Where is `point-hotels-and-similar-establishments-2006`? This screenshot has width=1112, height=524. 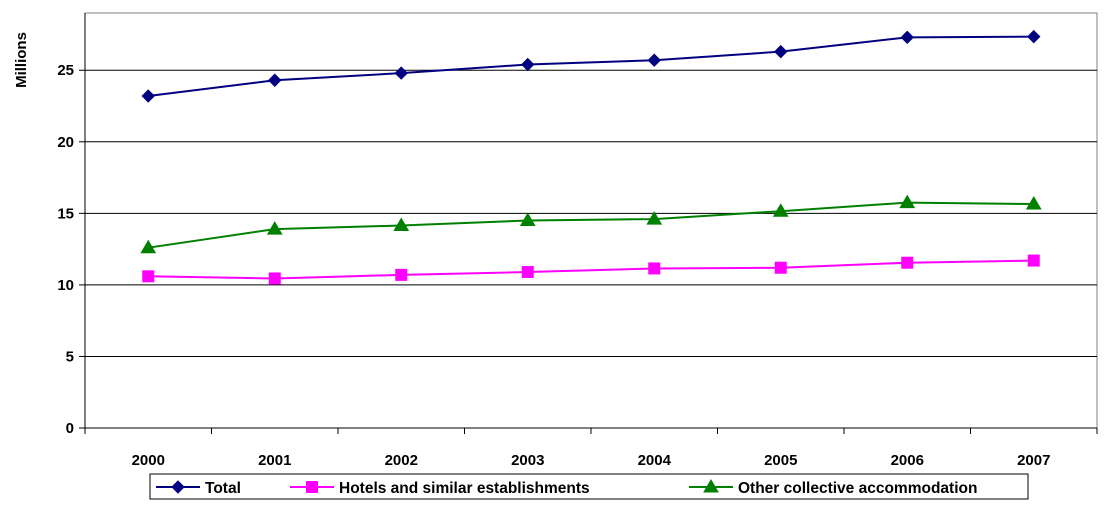
point-hotels-and-similar-establishments-2006 is located at coordinates (907, 262).